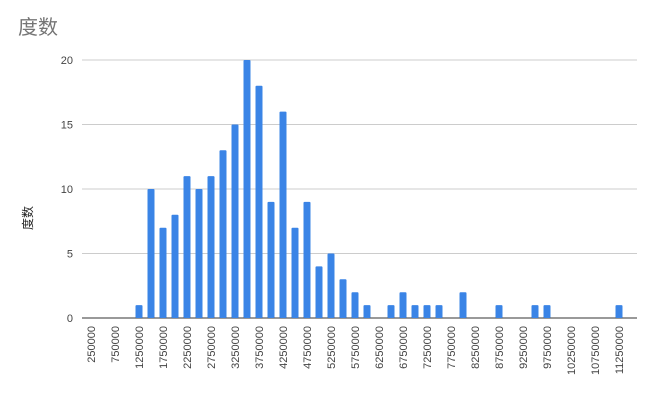 This screenshot has height=400, width=654. What do you see at coordinates (212, 347) in the screenshot?
I see `x-tick-label: 2750000` at bounding box center [212, 347].